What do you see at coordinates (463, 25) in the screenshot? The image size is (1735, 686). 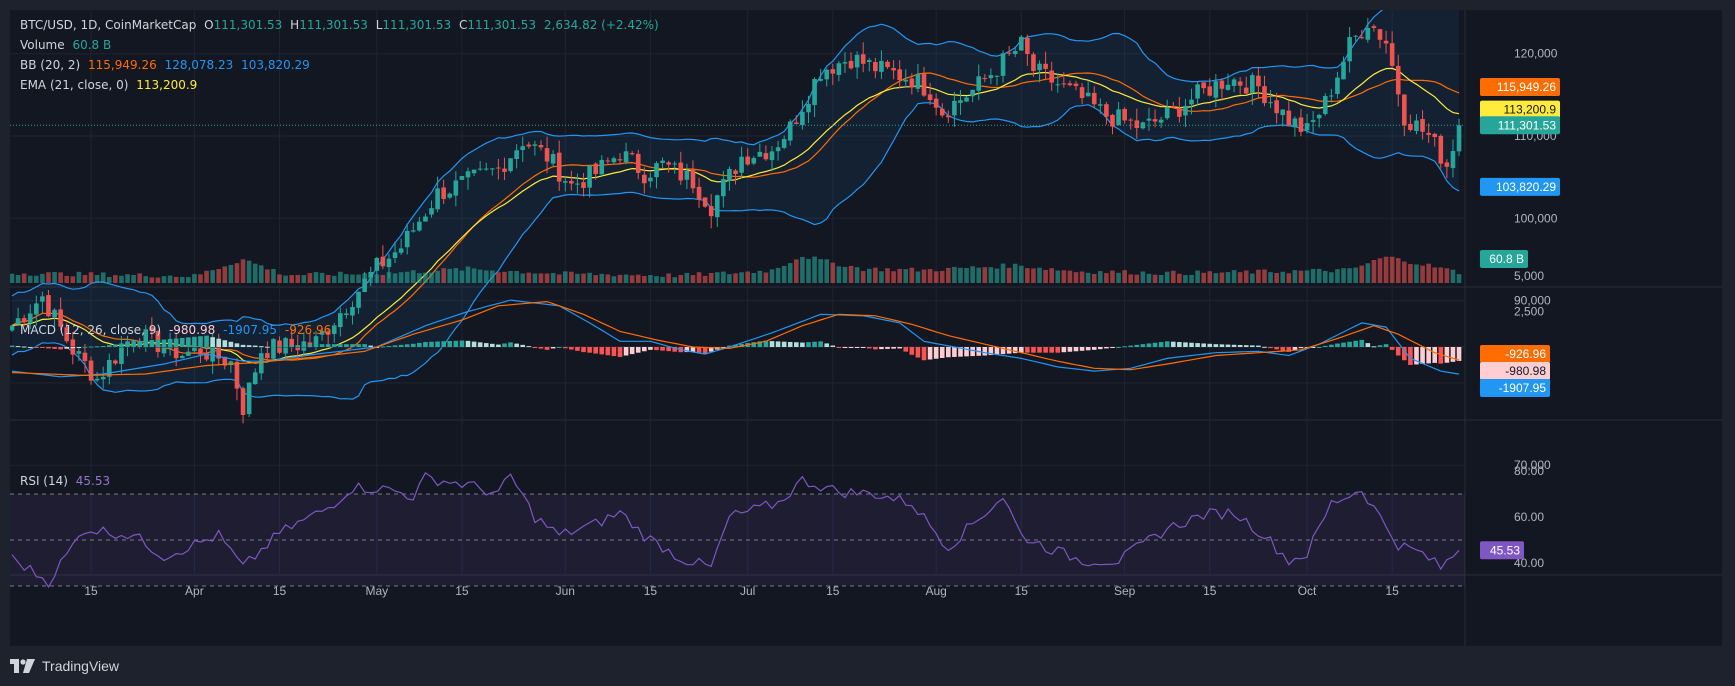 I see `close-label: C` at bounding box center [463, 25].